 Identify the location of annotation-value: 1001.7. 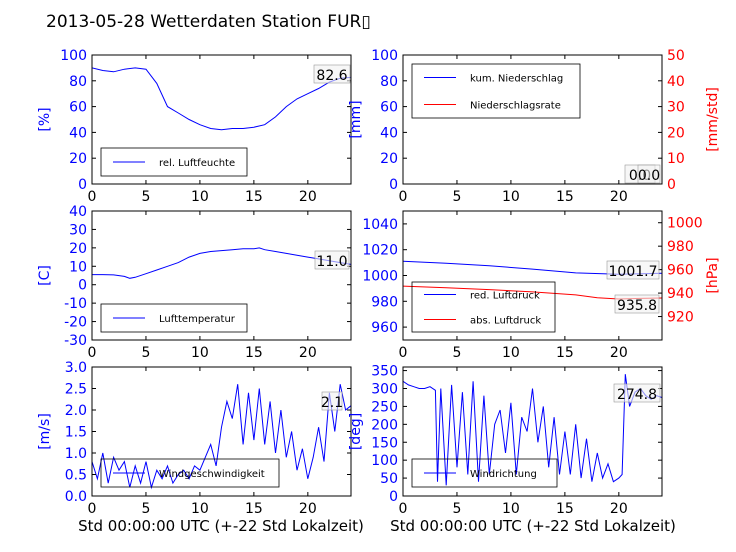
(633, 272).